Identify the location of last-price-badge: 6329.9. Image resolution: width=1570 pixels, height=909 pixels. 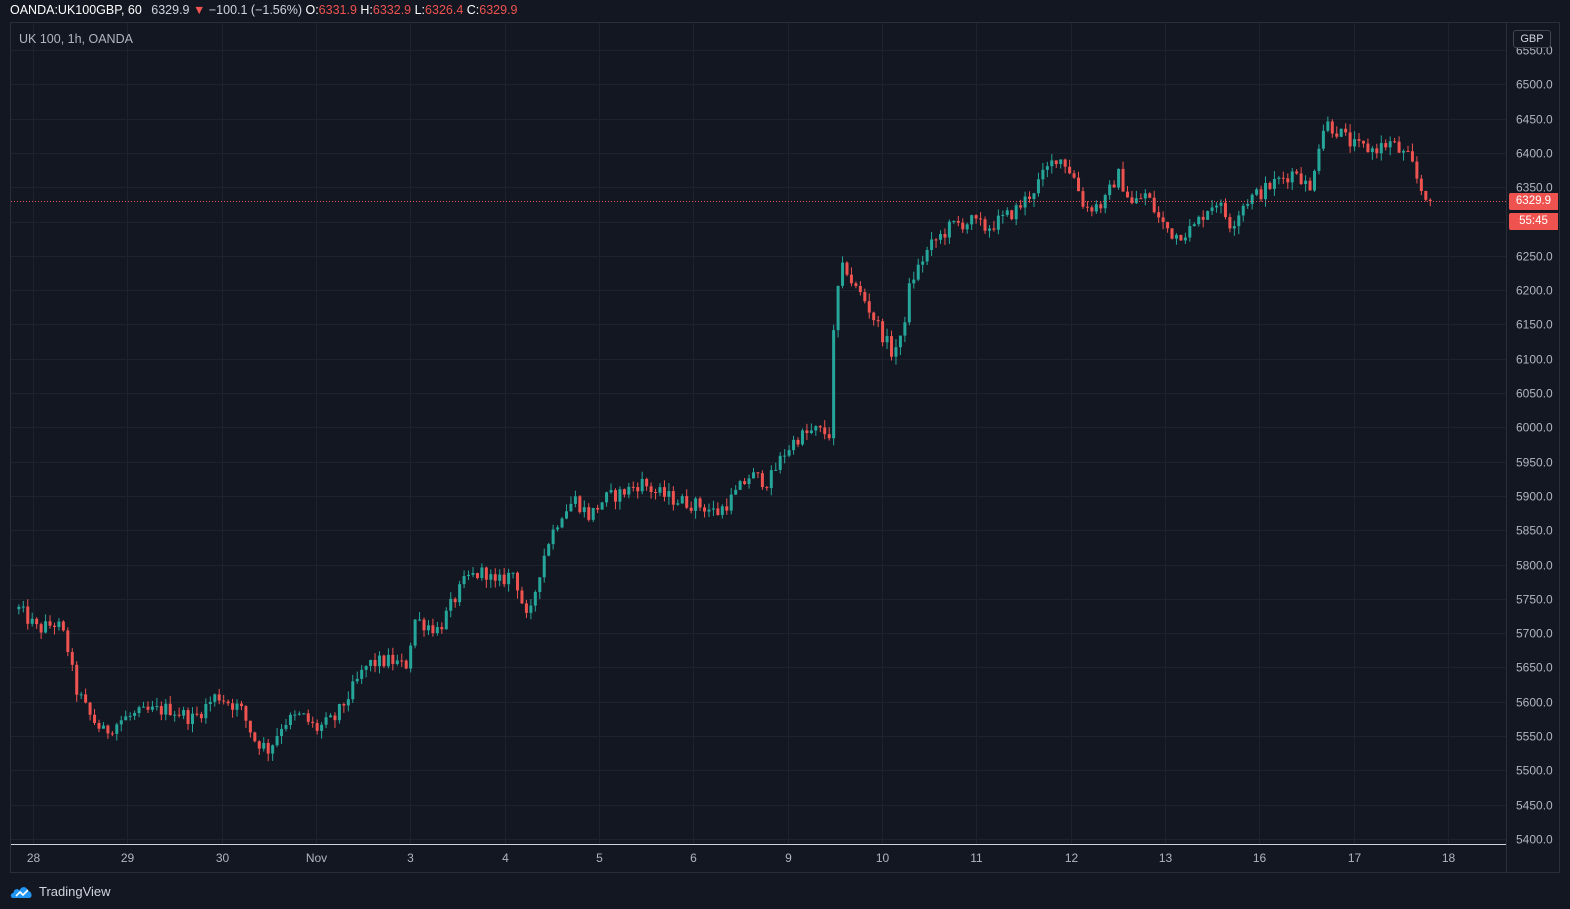
(1533, 201).